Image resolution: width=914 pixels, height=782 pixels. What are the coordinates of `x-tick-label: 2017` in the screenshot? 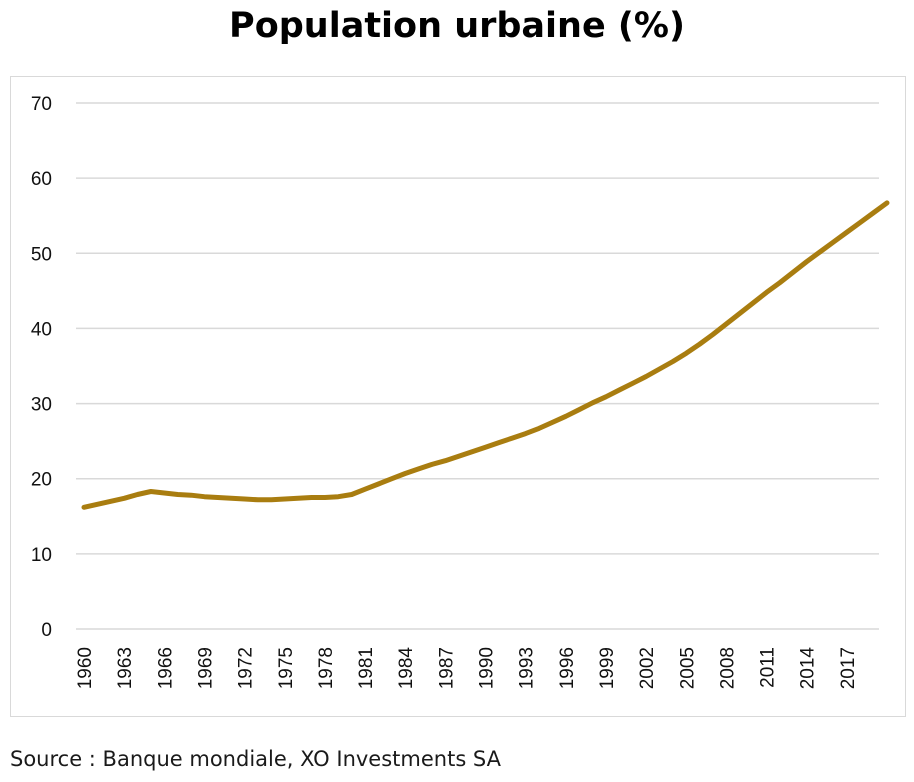 It's located at (848, 668).